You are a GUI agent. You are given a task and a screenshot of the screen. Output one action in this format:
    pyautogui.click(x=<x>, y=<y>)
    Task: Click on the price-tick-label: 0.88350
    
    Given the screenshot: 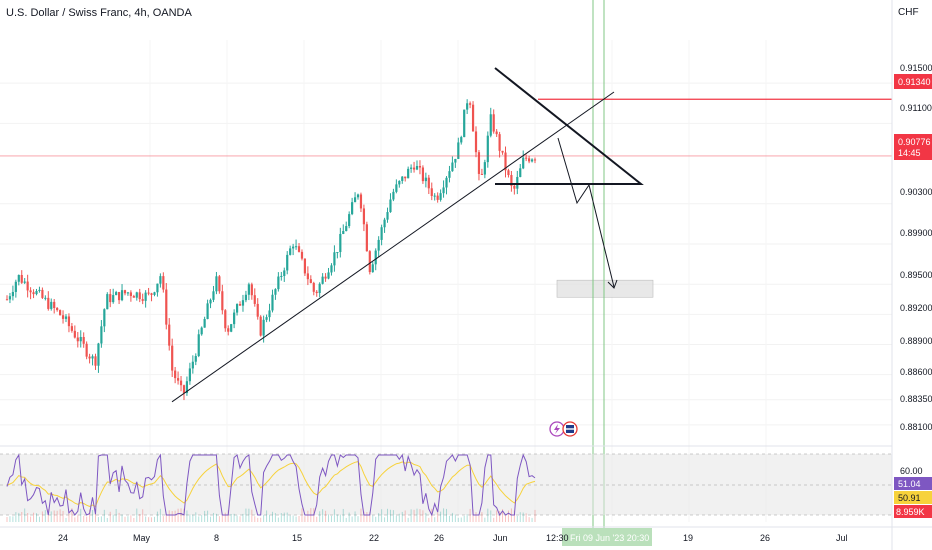 What is the action you would take?
    pyautogui.click(x=916, y=399)
    